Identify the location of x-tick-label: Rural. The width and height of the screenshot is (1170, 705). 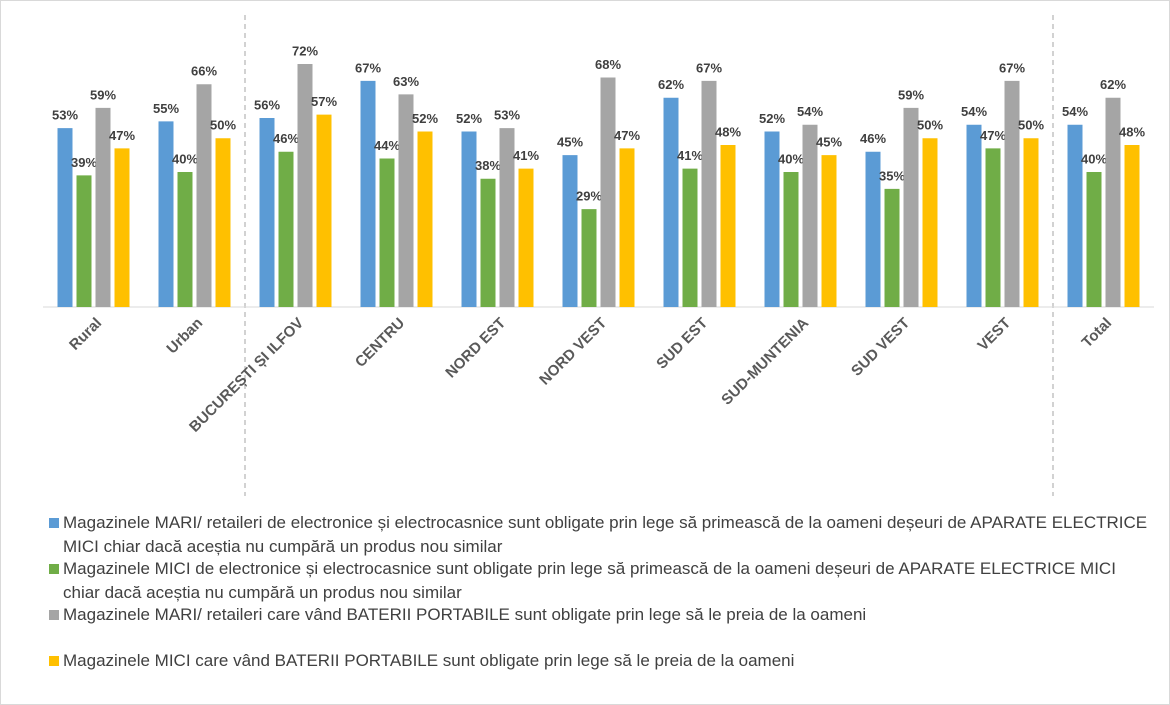
(85, 334).